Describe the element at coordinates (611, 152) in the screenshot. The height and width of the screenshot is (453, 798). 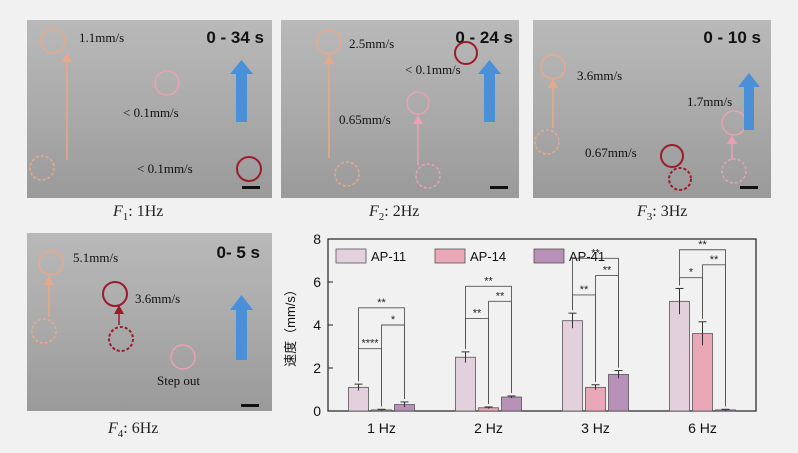
I see `speed-label: 0.67mm/s` at that location.